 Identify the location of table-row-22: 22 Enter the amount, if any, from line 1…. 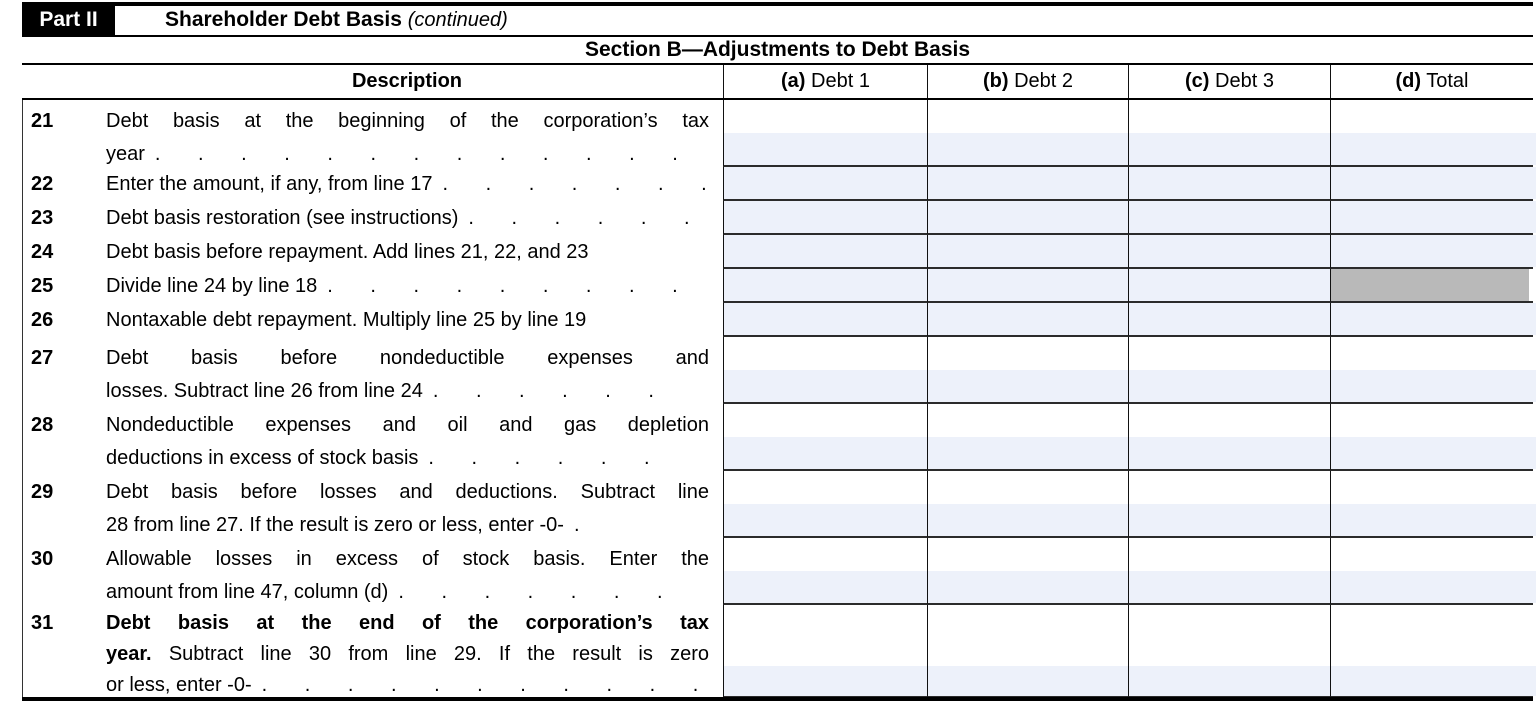
(779, 184).